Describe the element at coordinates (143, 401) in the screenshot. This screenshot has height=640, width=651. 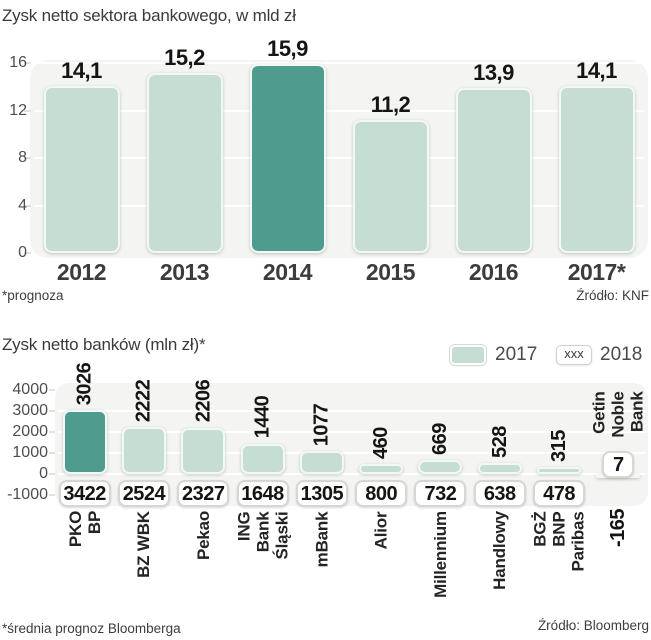
I see `value-label-2017: 2222` at that location.